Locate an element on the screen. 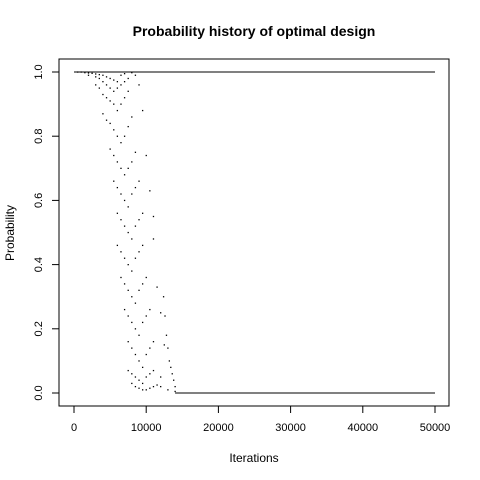 The image size is (480, 480). y-tick-label: 0.6 is located at coordinates (39, 200).